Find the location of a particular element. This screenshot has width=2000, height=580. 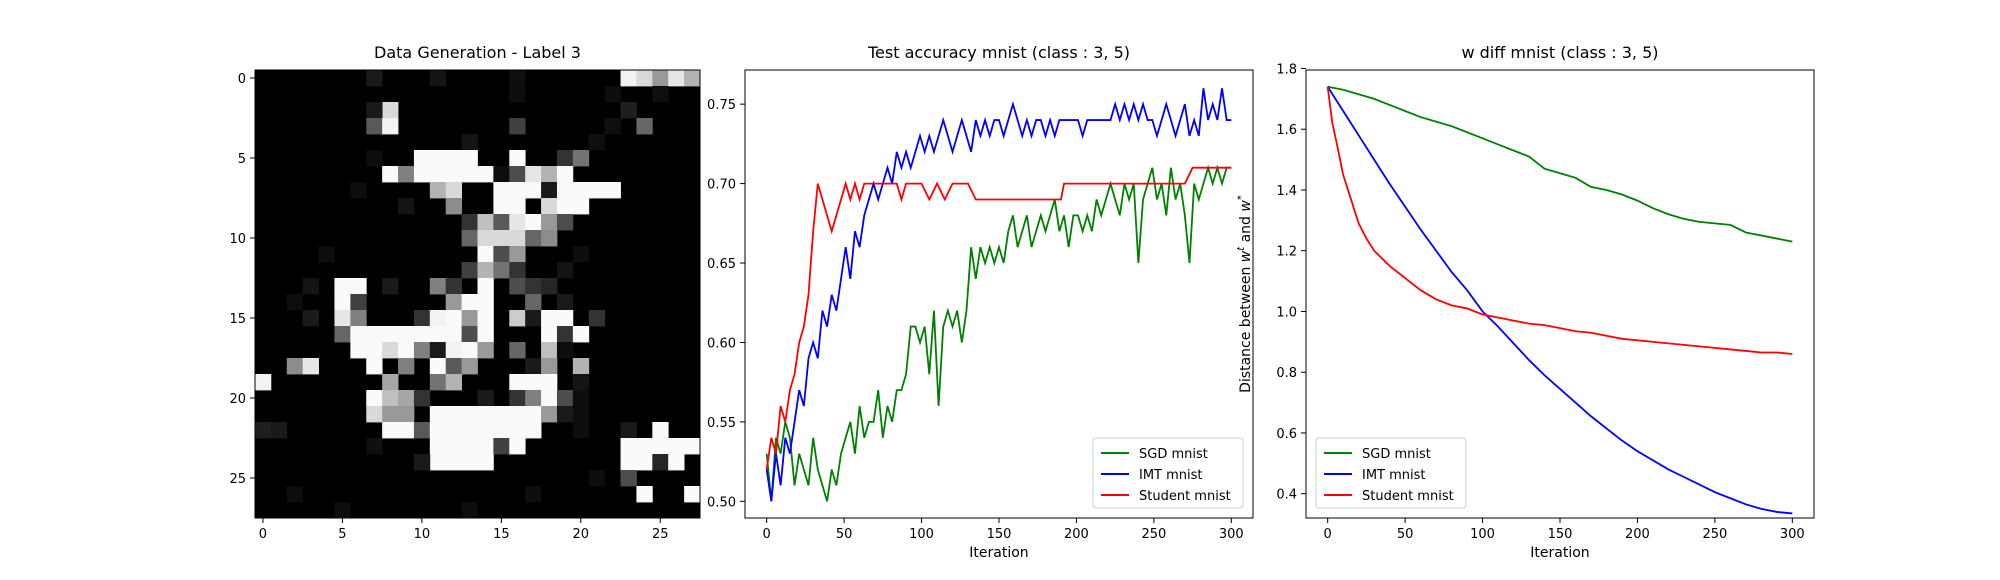

x-tick-label: 10 is located at coordinates (422, 534).